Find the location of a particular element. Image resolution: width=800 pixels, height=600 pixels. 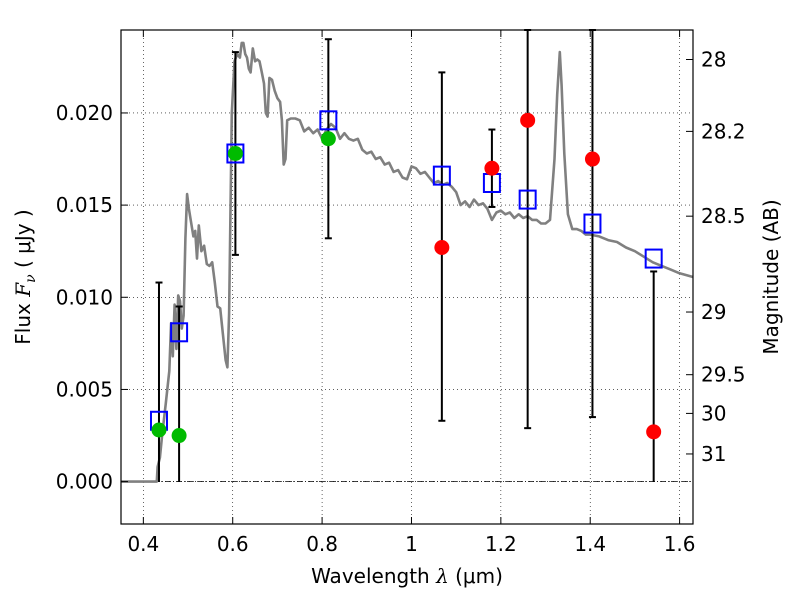

x-tick-label: 0.4 is located at coordinates (143, 544).